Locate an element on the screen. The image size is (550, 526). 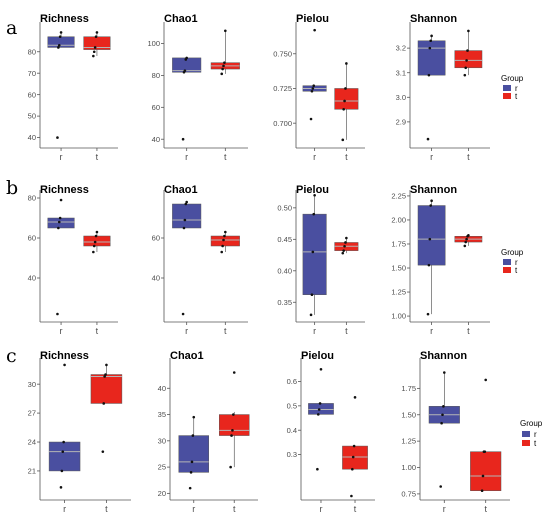
y-tick-label: 1.25 is located at coordinates (398, 292).